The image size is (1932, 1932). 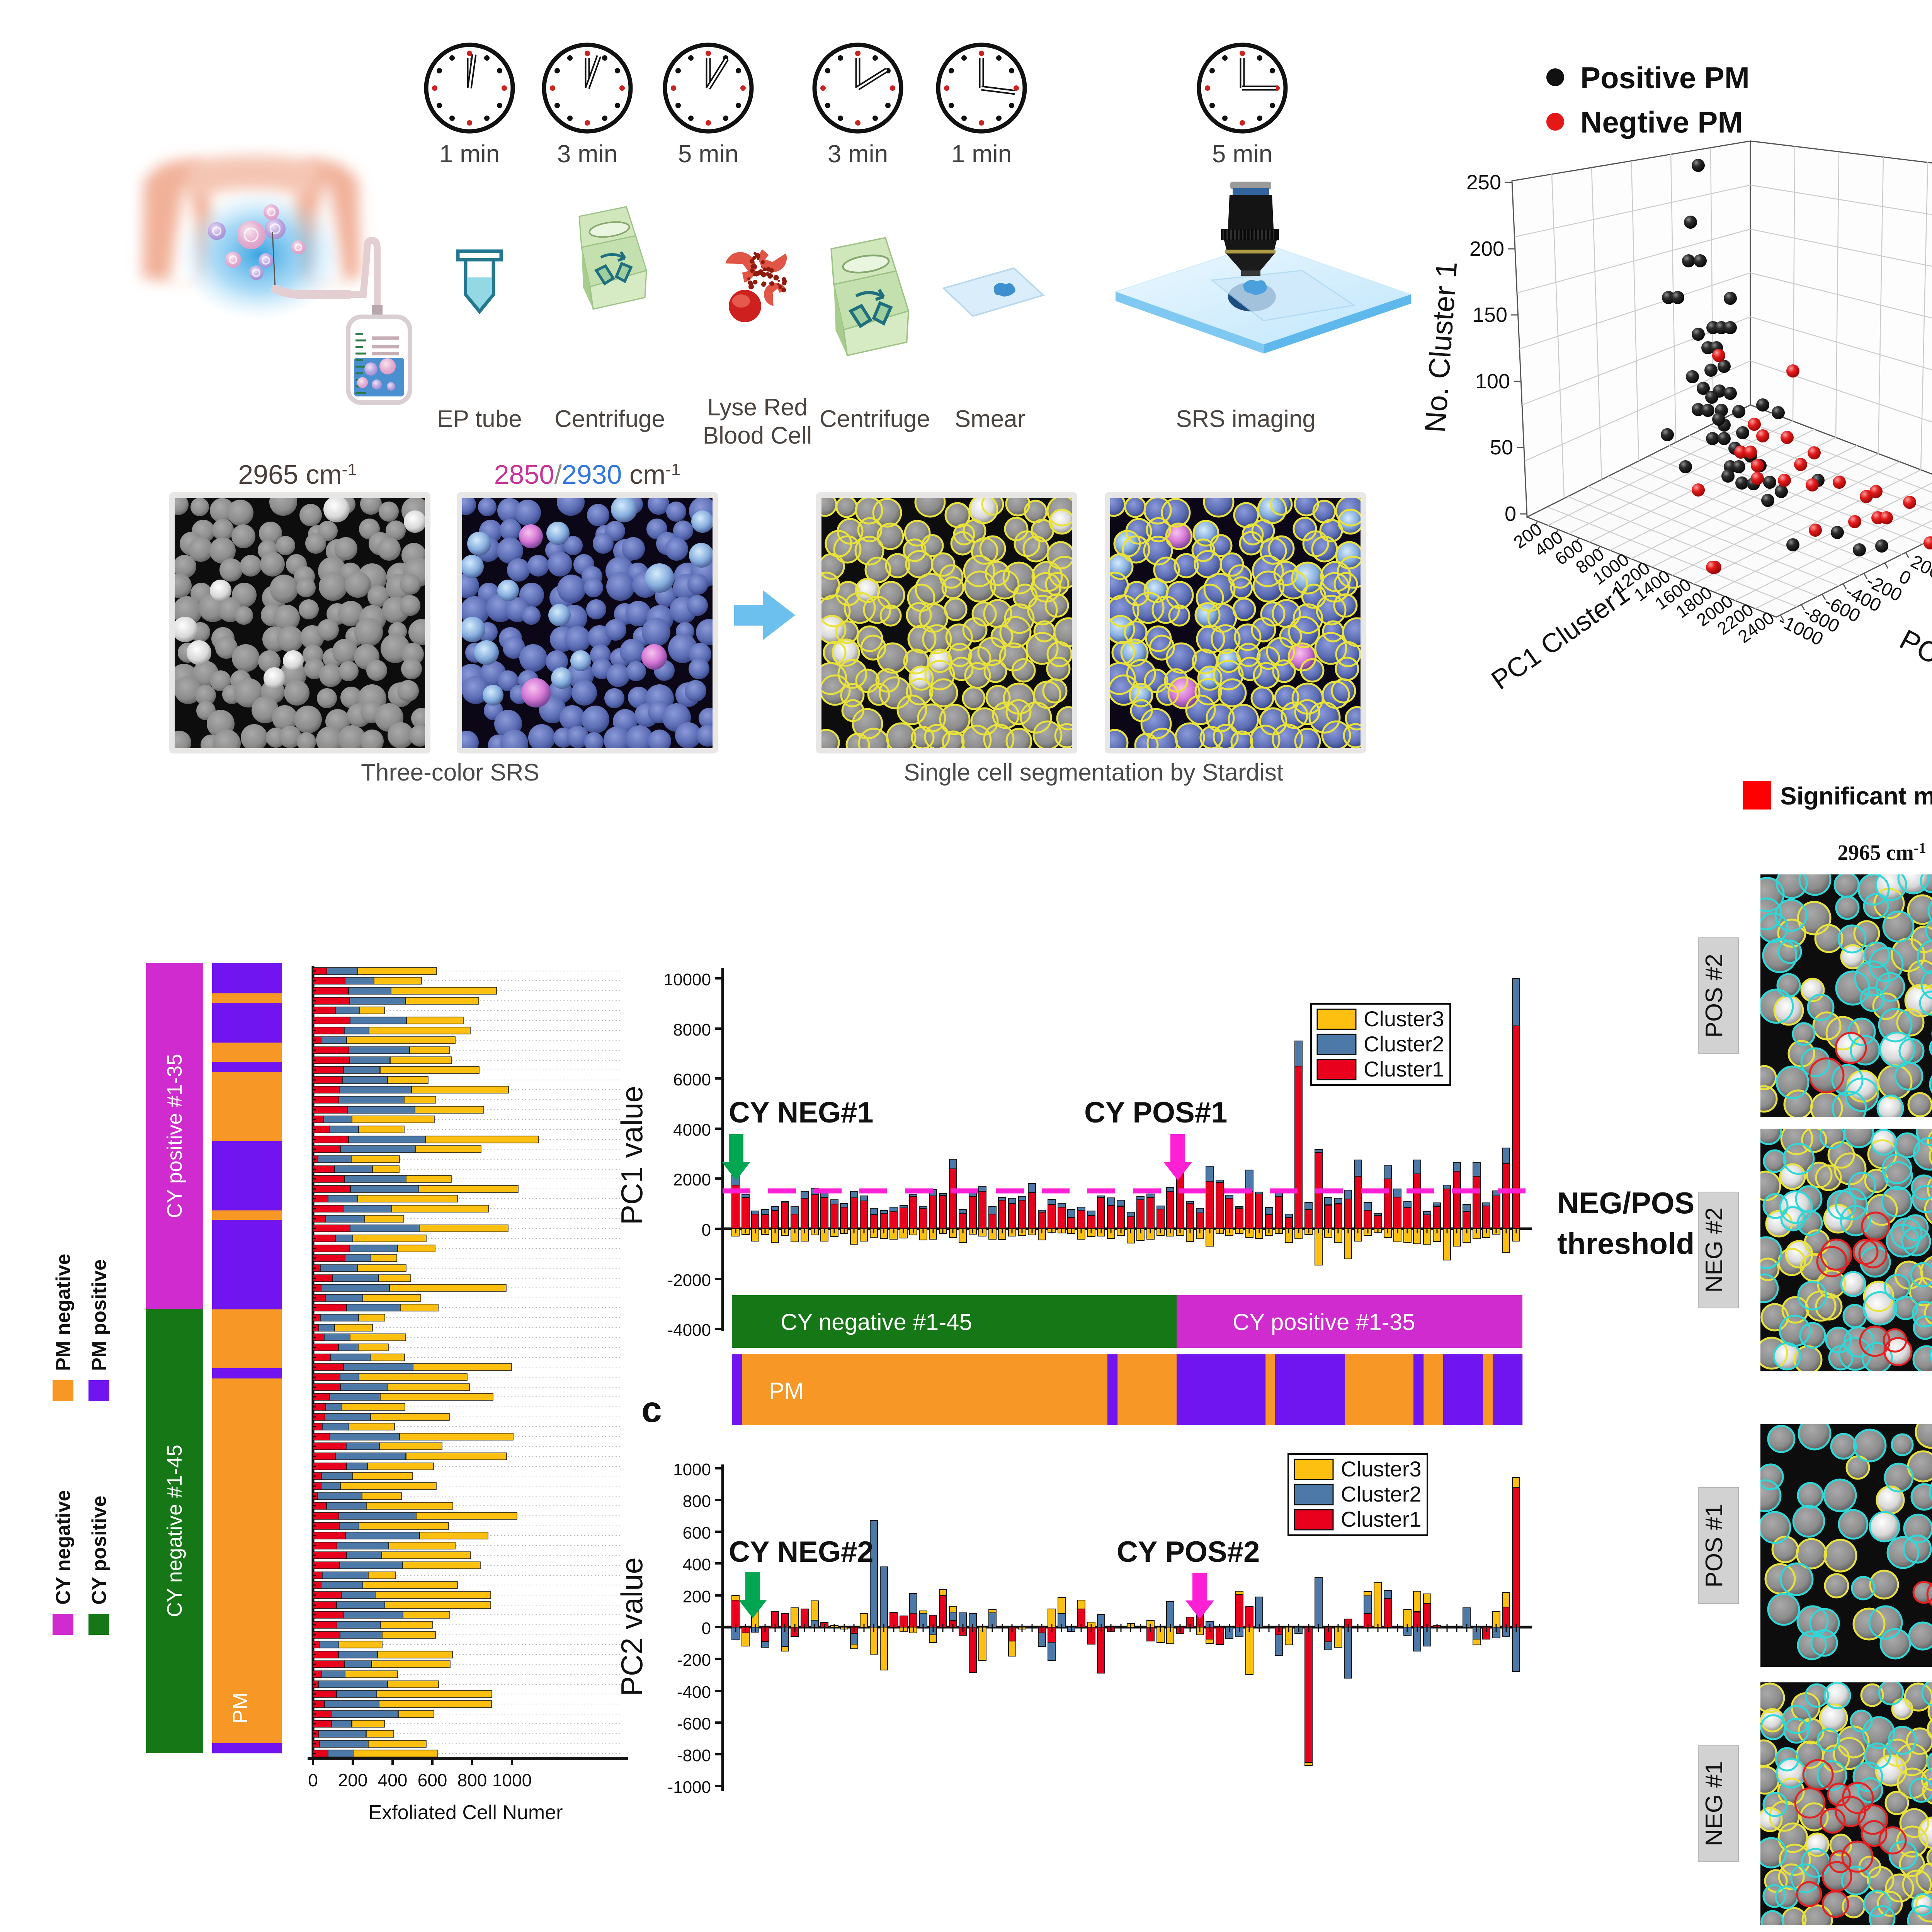 What do you see at coordinates (632, 1627) in the screenshot?
I see `svg-text: PC2 value` at bounding box center [632, 1627].